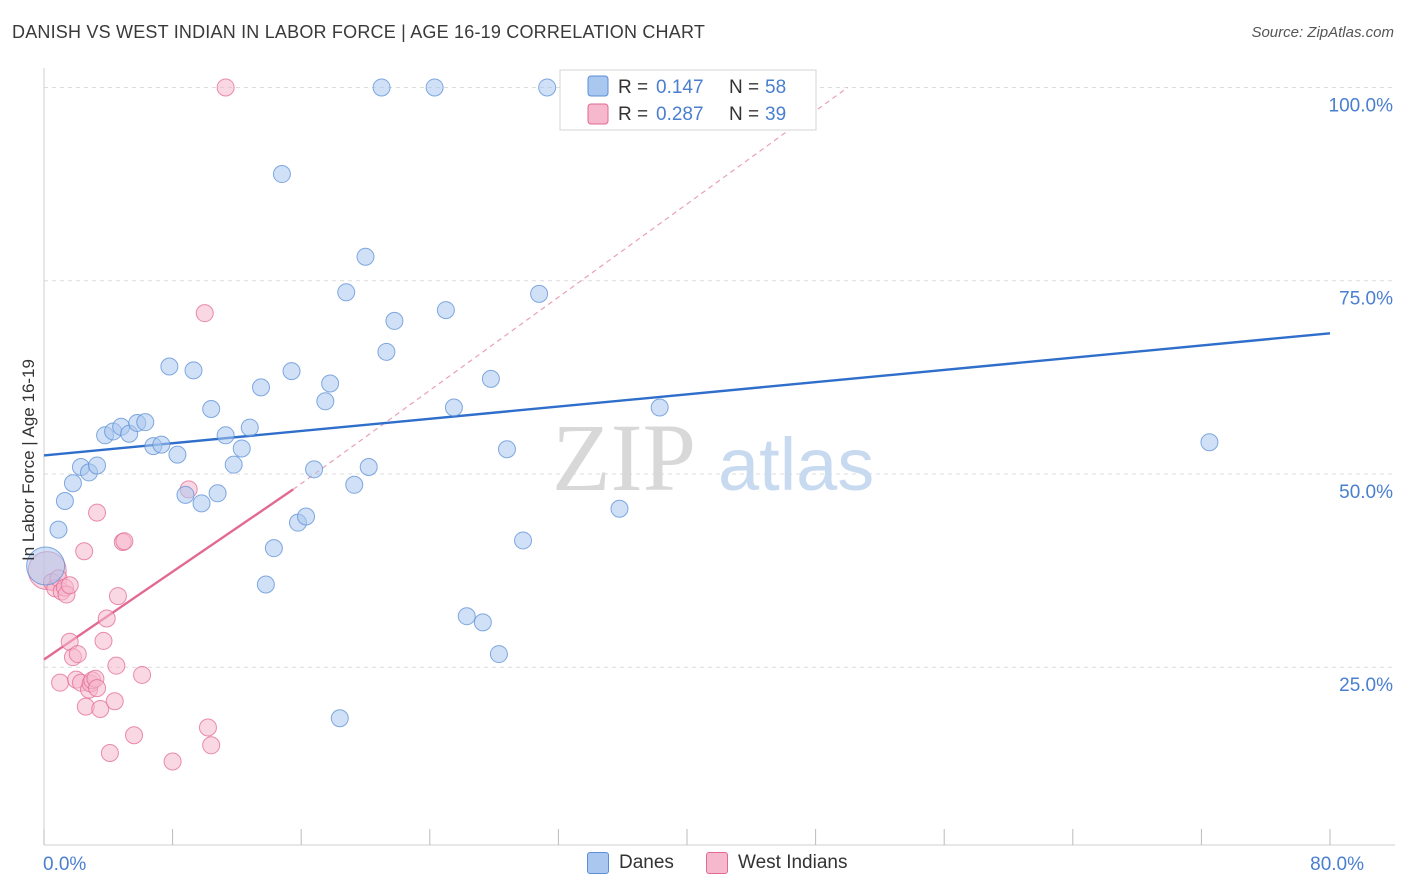 This screenshot has height=892, width=1406. What do you see at coordinates (796, 464) in the screenshot?
I see `watermark-atlas: atlas` at bounding box center [796, 464].